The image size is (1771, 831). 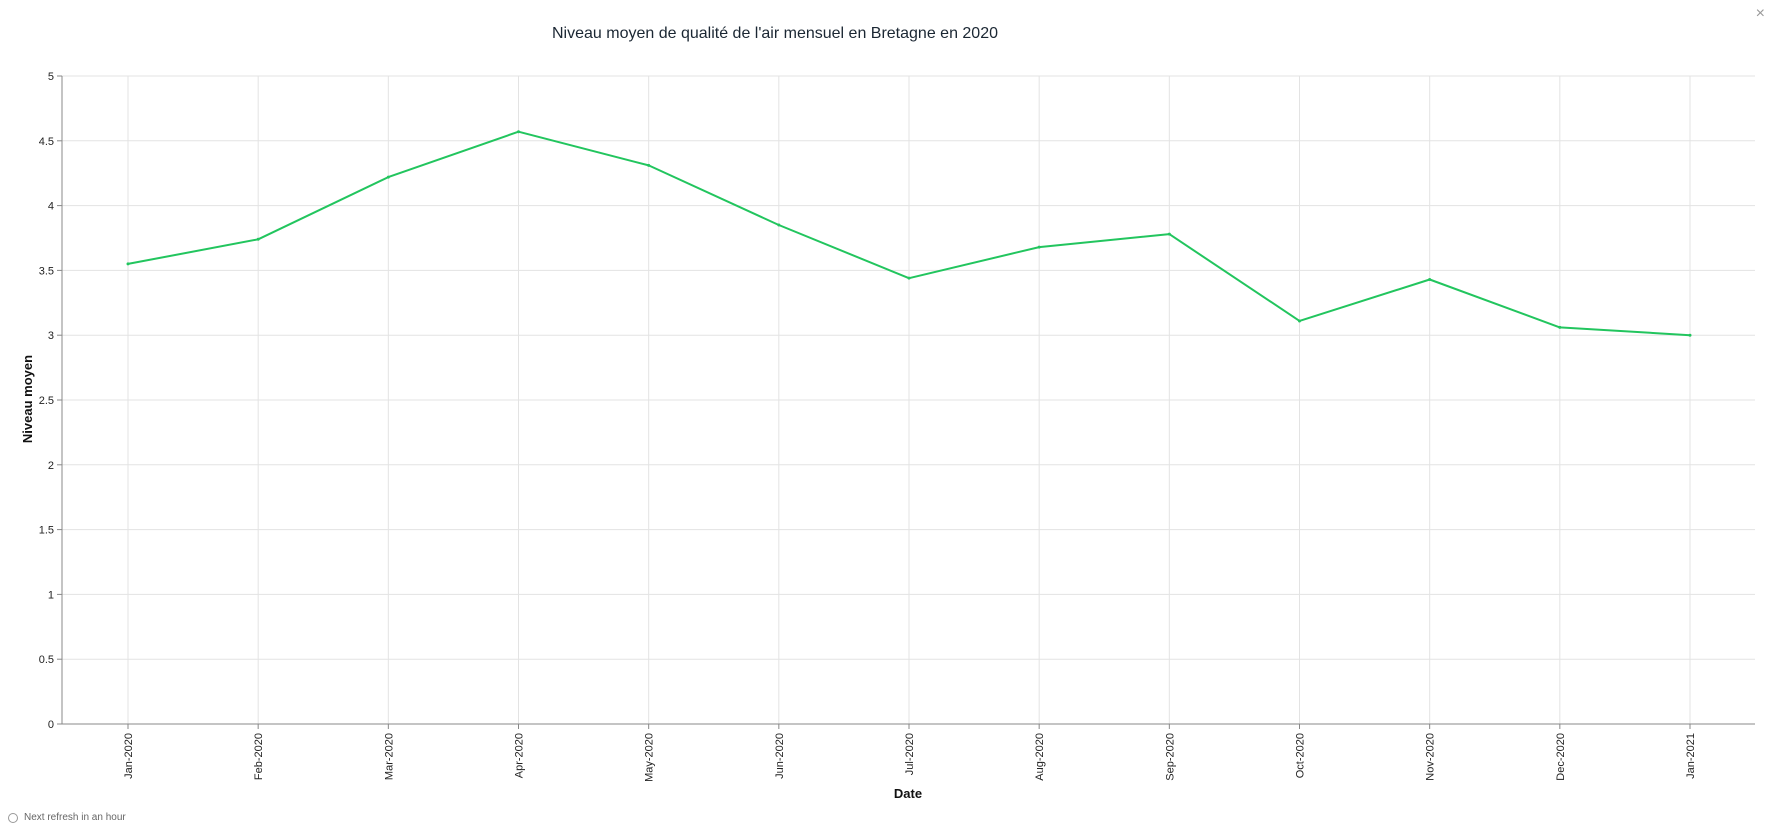 What do you see at coordinates (1431, 757) in the screenshot?
I see `x-tick-label: Nov-2020` at bounding box center [1431, 757].